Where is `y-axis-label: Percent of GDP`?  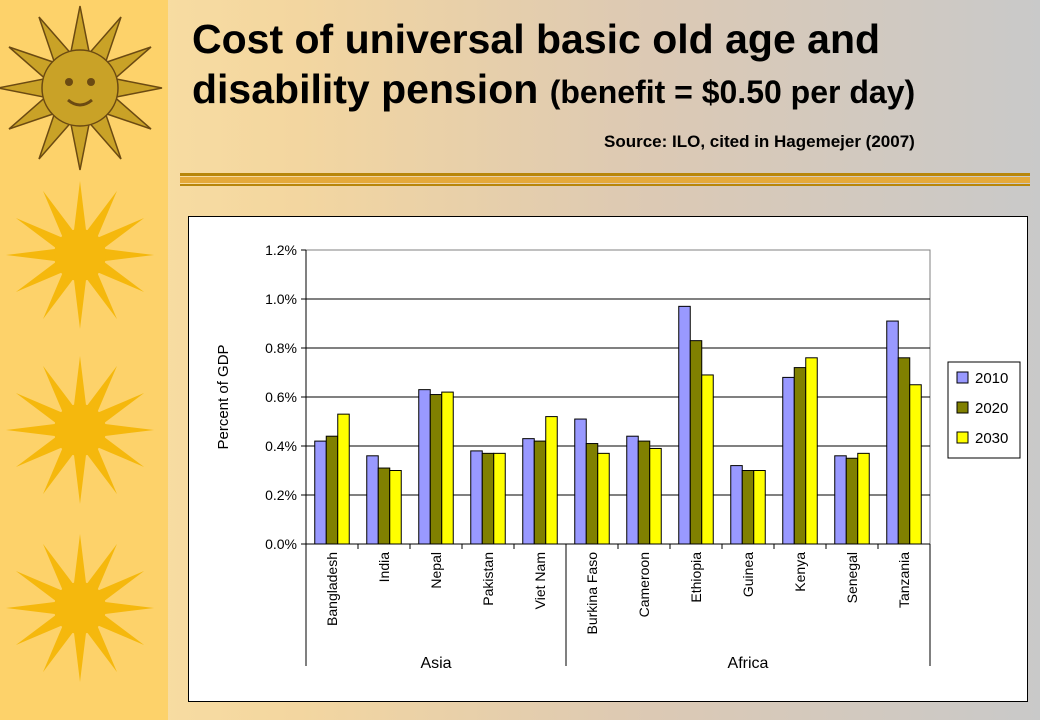 y-axis-label: Percent of GDP is located at coordinates (223, 396).